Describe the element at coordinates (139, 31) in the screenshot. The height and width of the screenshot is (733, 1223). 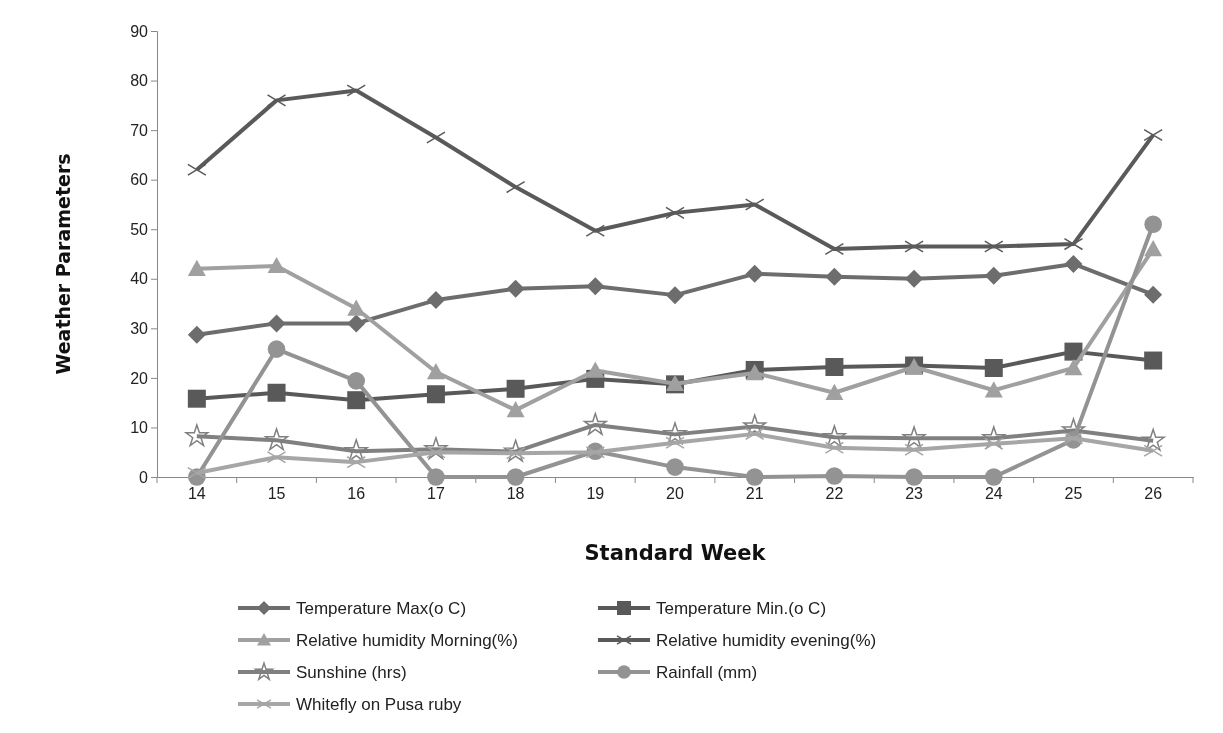
I see `y-tick-label: 90` at that location.